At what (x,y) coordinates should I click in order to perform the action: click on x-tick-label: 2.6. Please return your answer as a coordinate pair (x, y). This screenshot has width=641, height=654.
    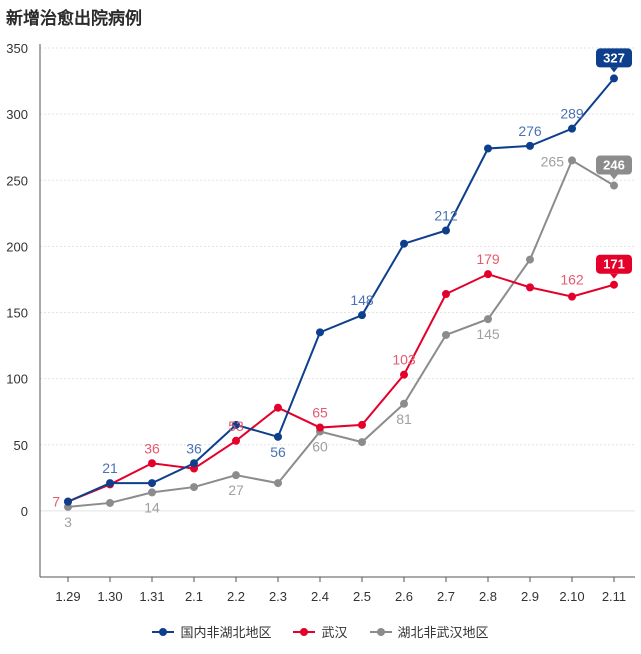
    Looking at the image, I should click on (404, 596).